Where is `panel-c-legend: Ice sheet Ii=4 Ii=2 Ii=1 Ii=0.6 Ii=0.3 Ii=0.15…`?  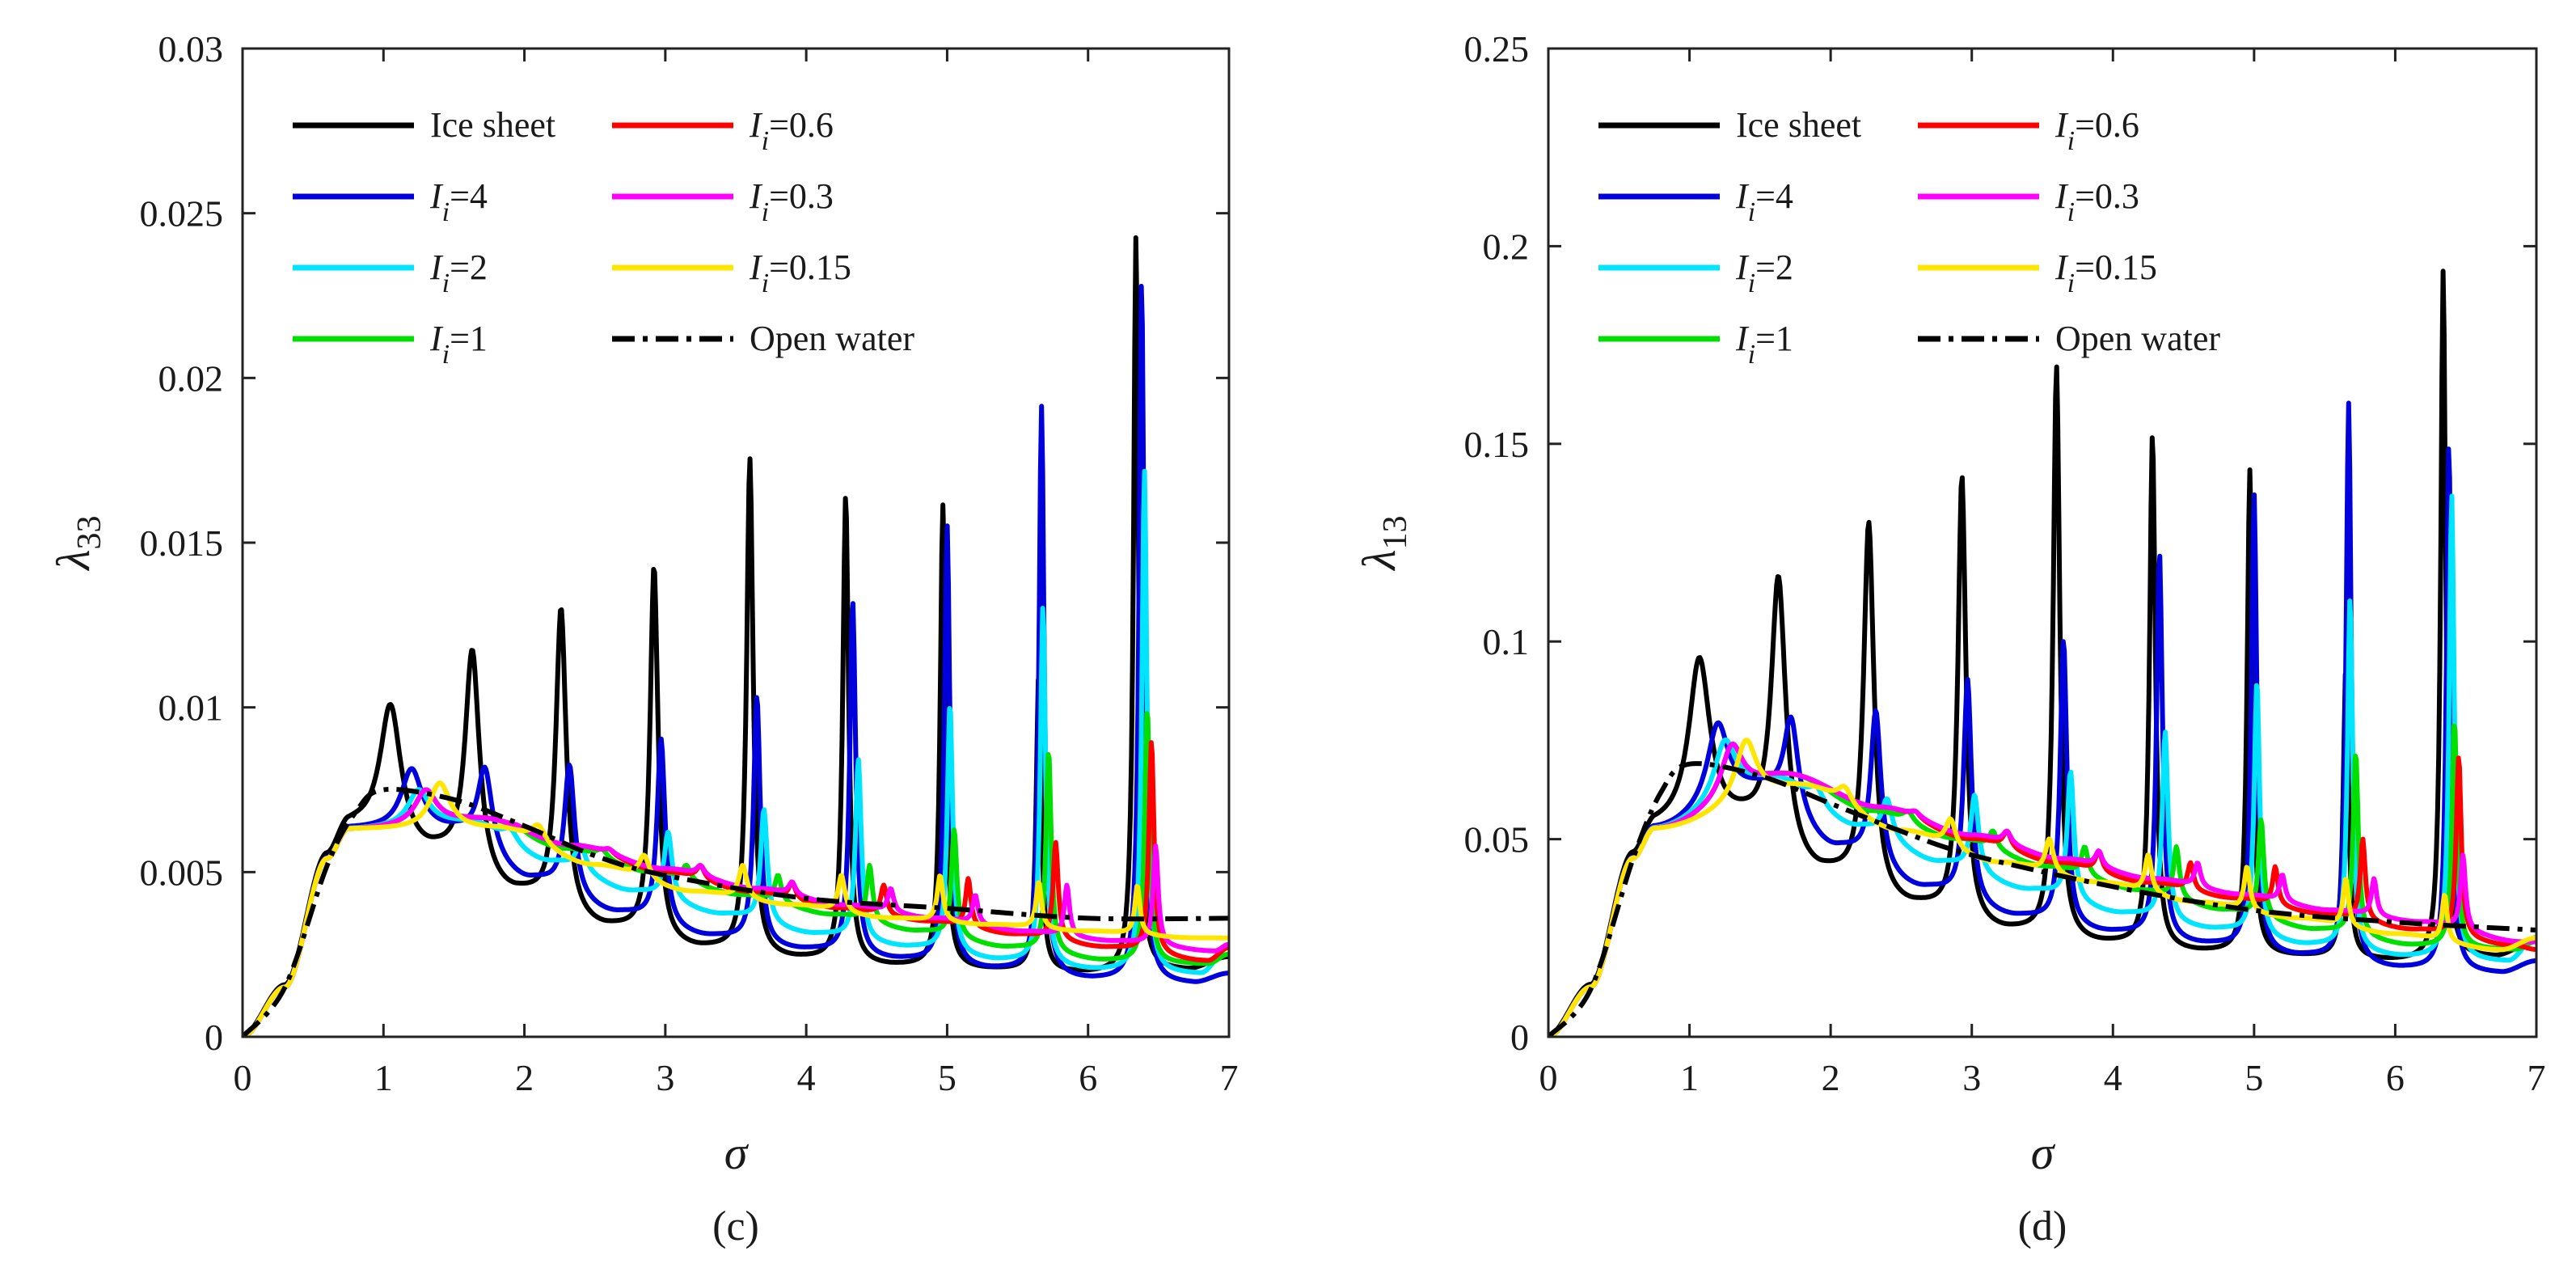 panel-c-legend: Ice sheet Ii=4 Ii=2 Ii=1 Ii=0.6 Ii=0.3 Ii=0.15… is located at coordinates (603, 237).